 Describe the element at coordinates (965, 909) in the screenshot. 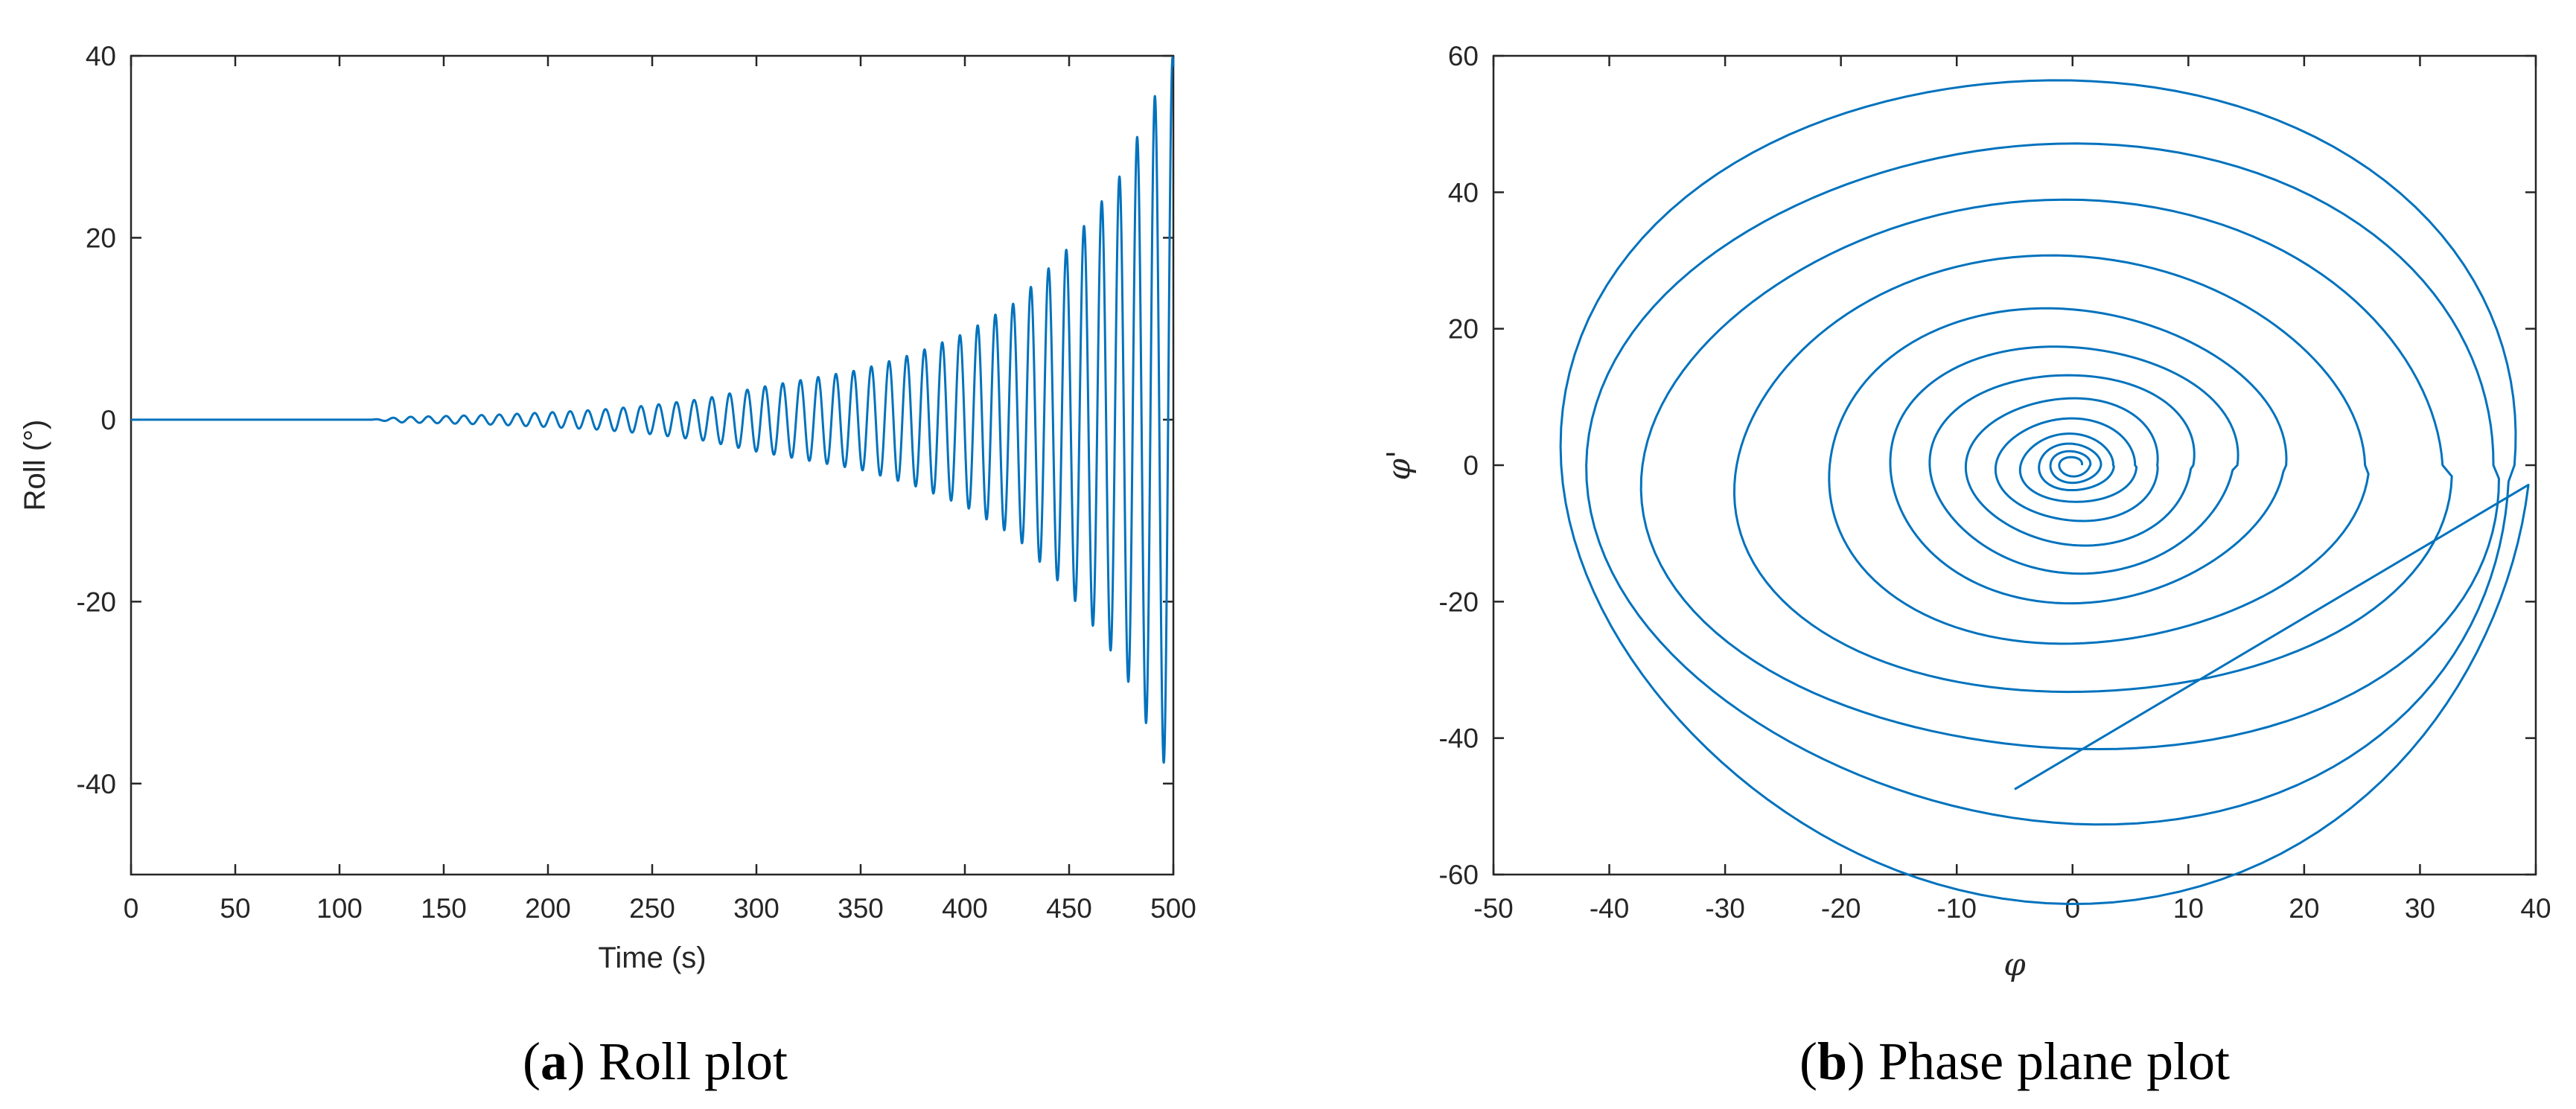

I see `roll-plot-x-tick-label: 400` at that location.